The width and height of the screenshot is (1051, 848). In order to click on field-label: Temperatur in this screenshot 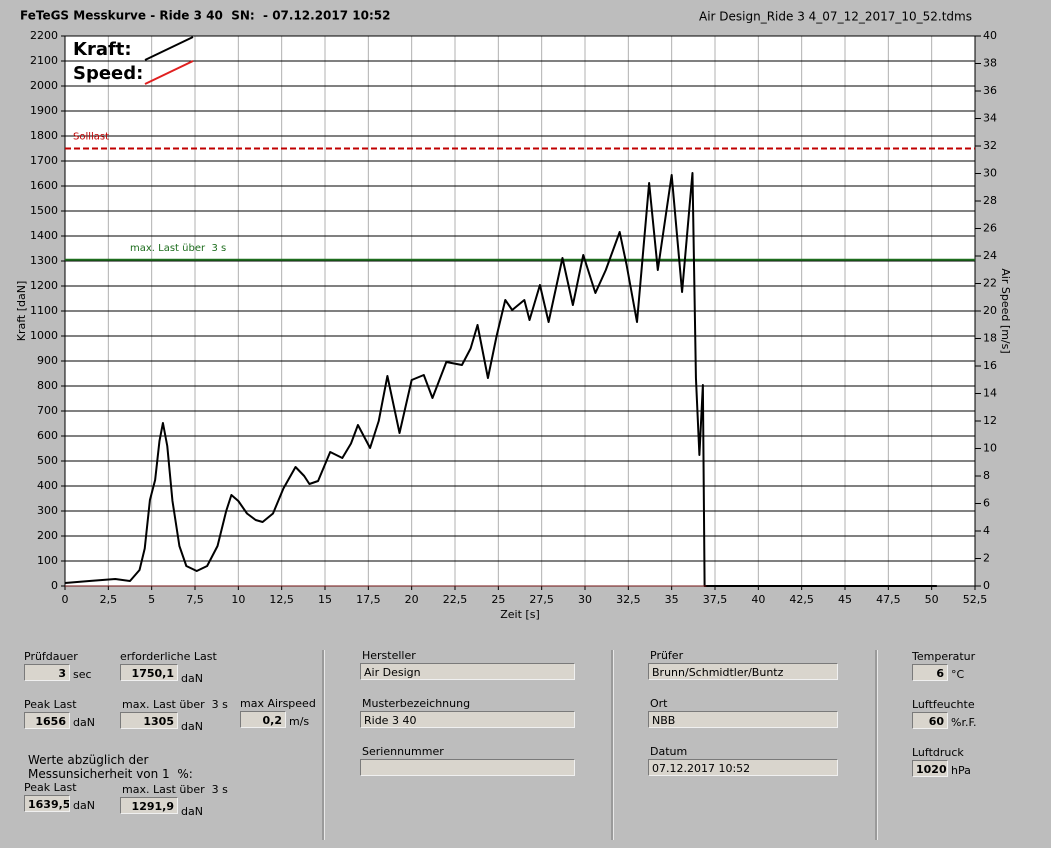, I will do `click(944, 656)`.